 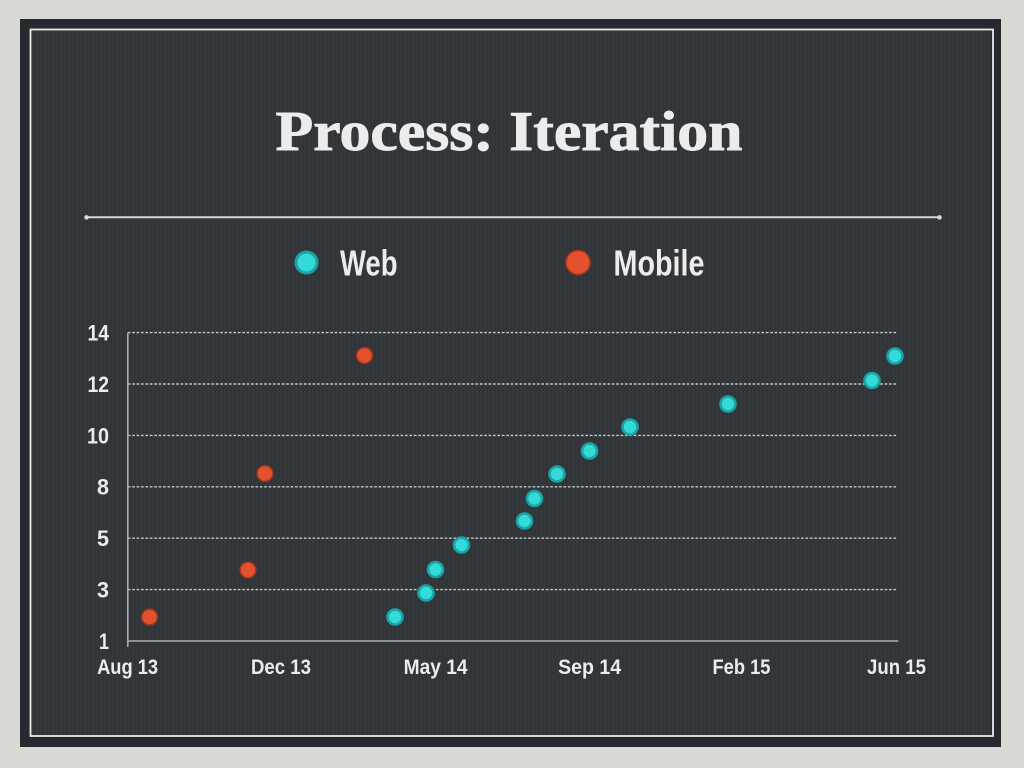 What do you see at coordinates (742, 667) in the screenshot?
I see `svg-text: Feb 15` at bounding box center [742, 667].